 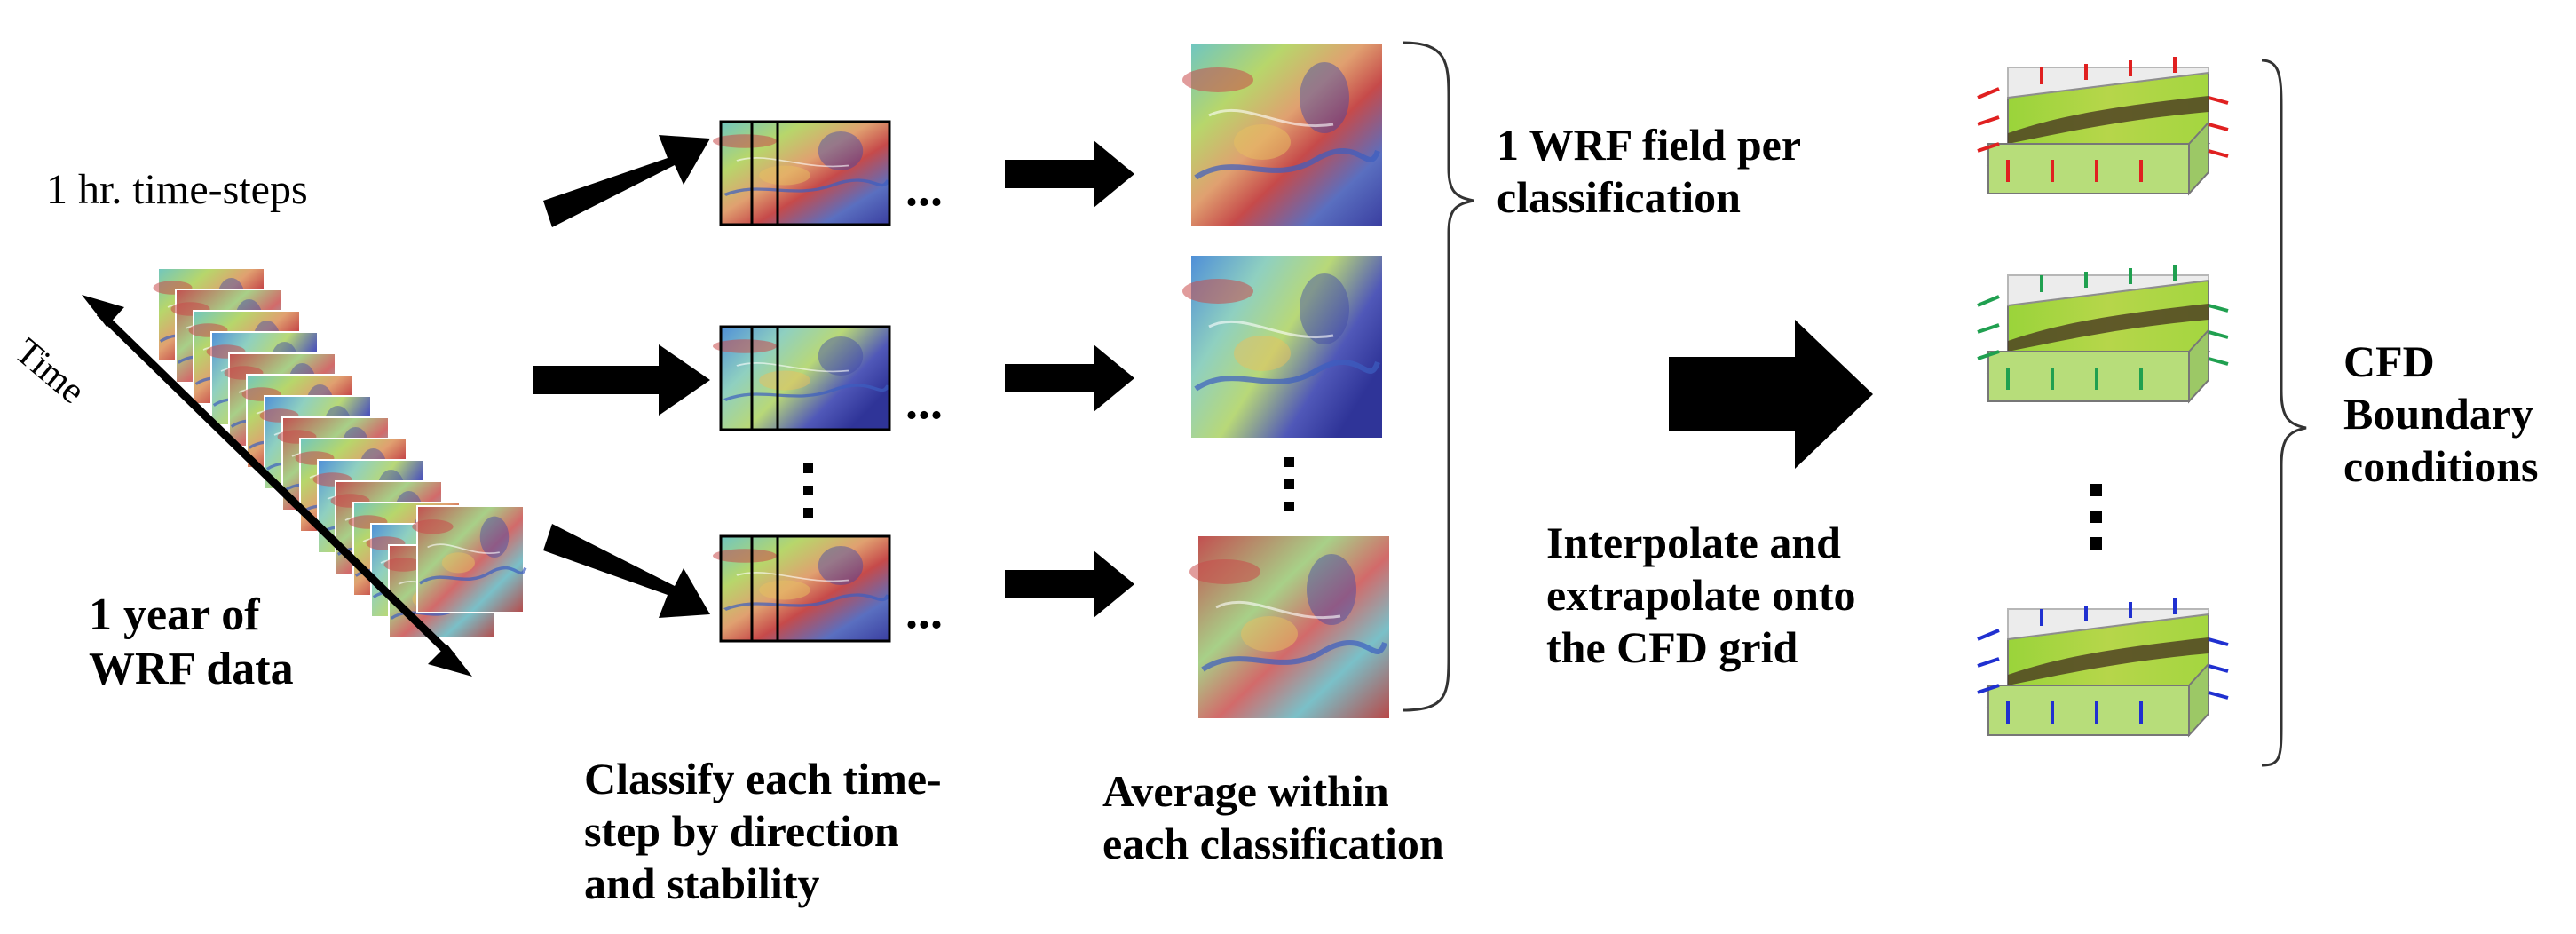 What do you see at coordinates (1069, 378) in the screenshot?
I see `arrow-to-average-mid` at bounding box center [1069, 378].